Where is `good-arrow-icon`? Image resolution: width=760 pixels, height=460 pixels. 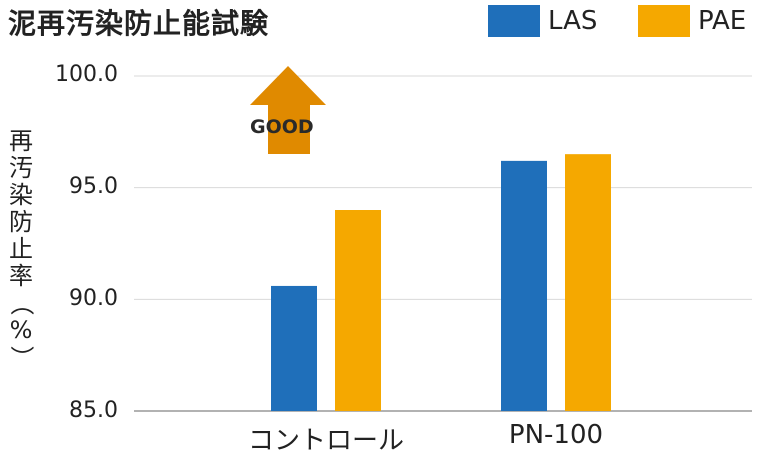
good-arrow-icon is located at coordinates (288, 110).